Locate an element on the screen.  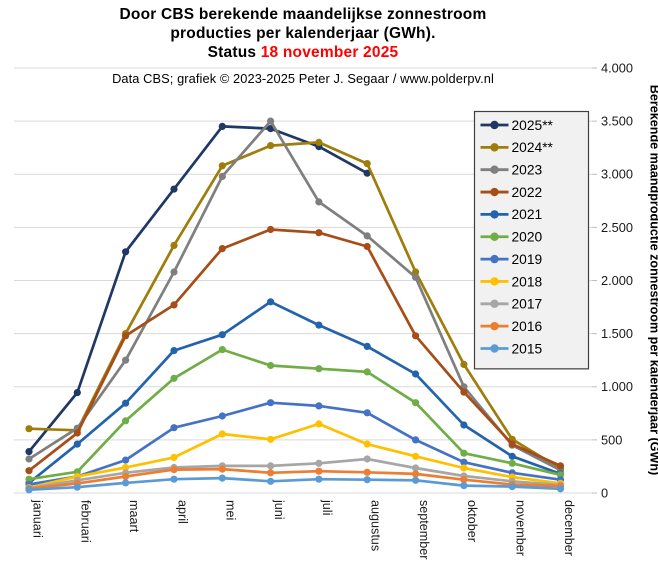
y-tick-label: 2.500 is located at coordinates (617, 227).